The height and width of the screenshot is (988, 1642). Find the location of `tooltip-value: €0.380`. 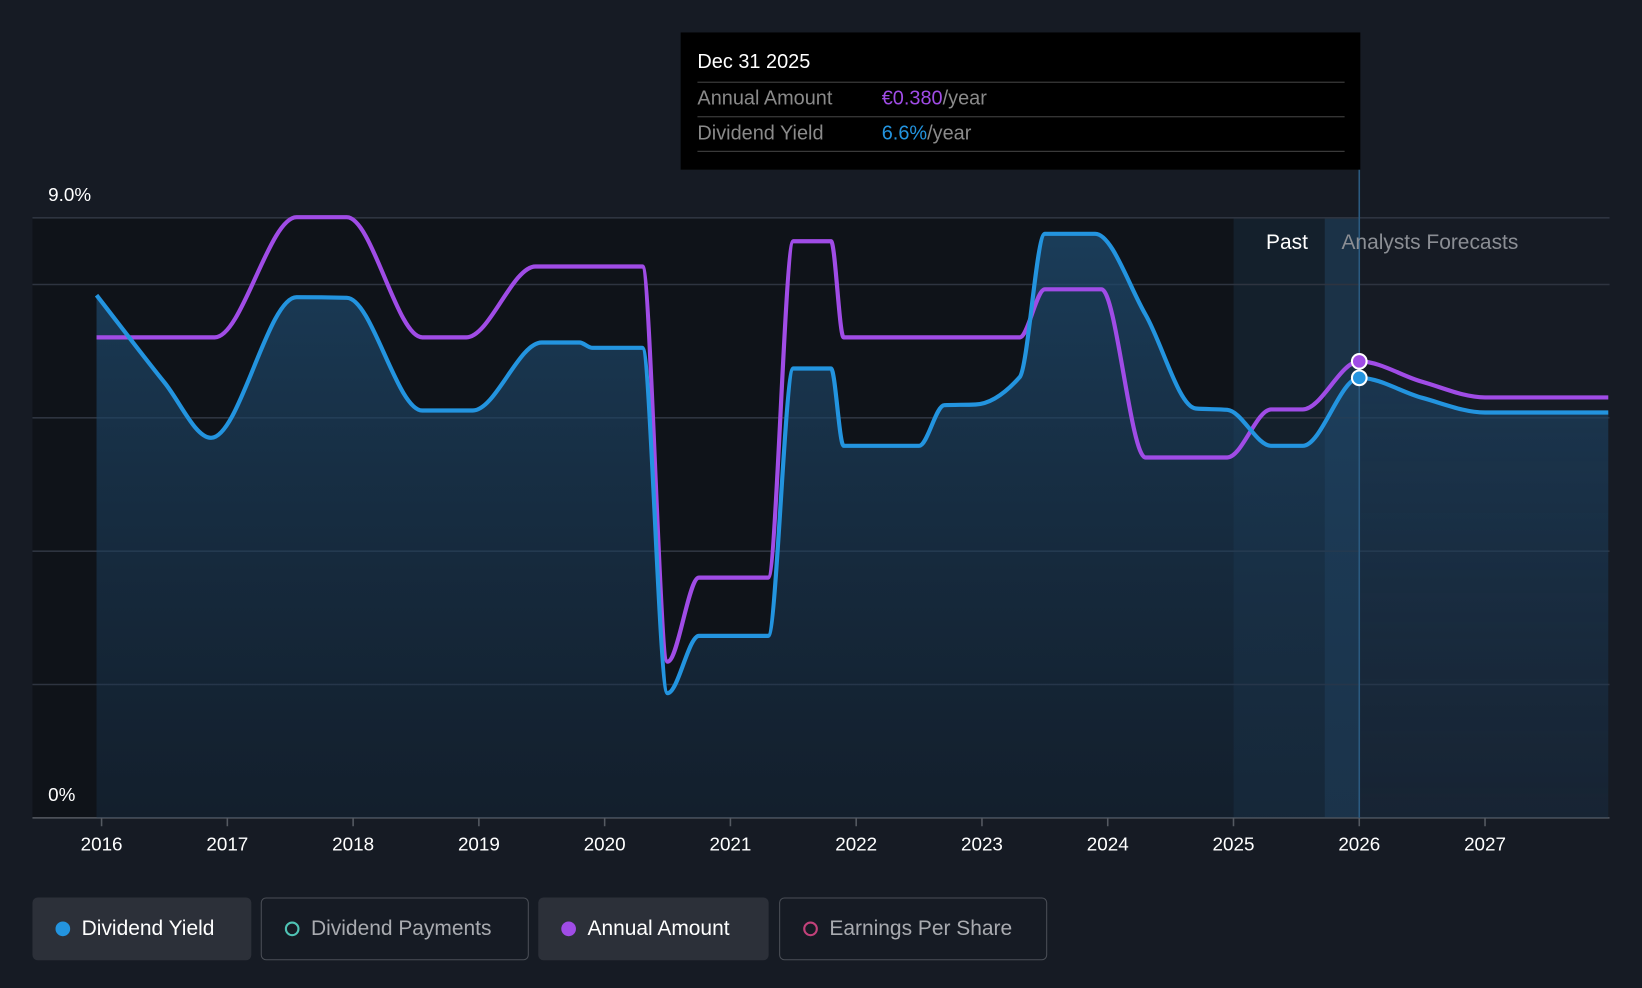

tooltip-value: €0.380 is located at coordinates (912, 98).